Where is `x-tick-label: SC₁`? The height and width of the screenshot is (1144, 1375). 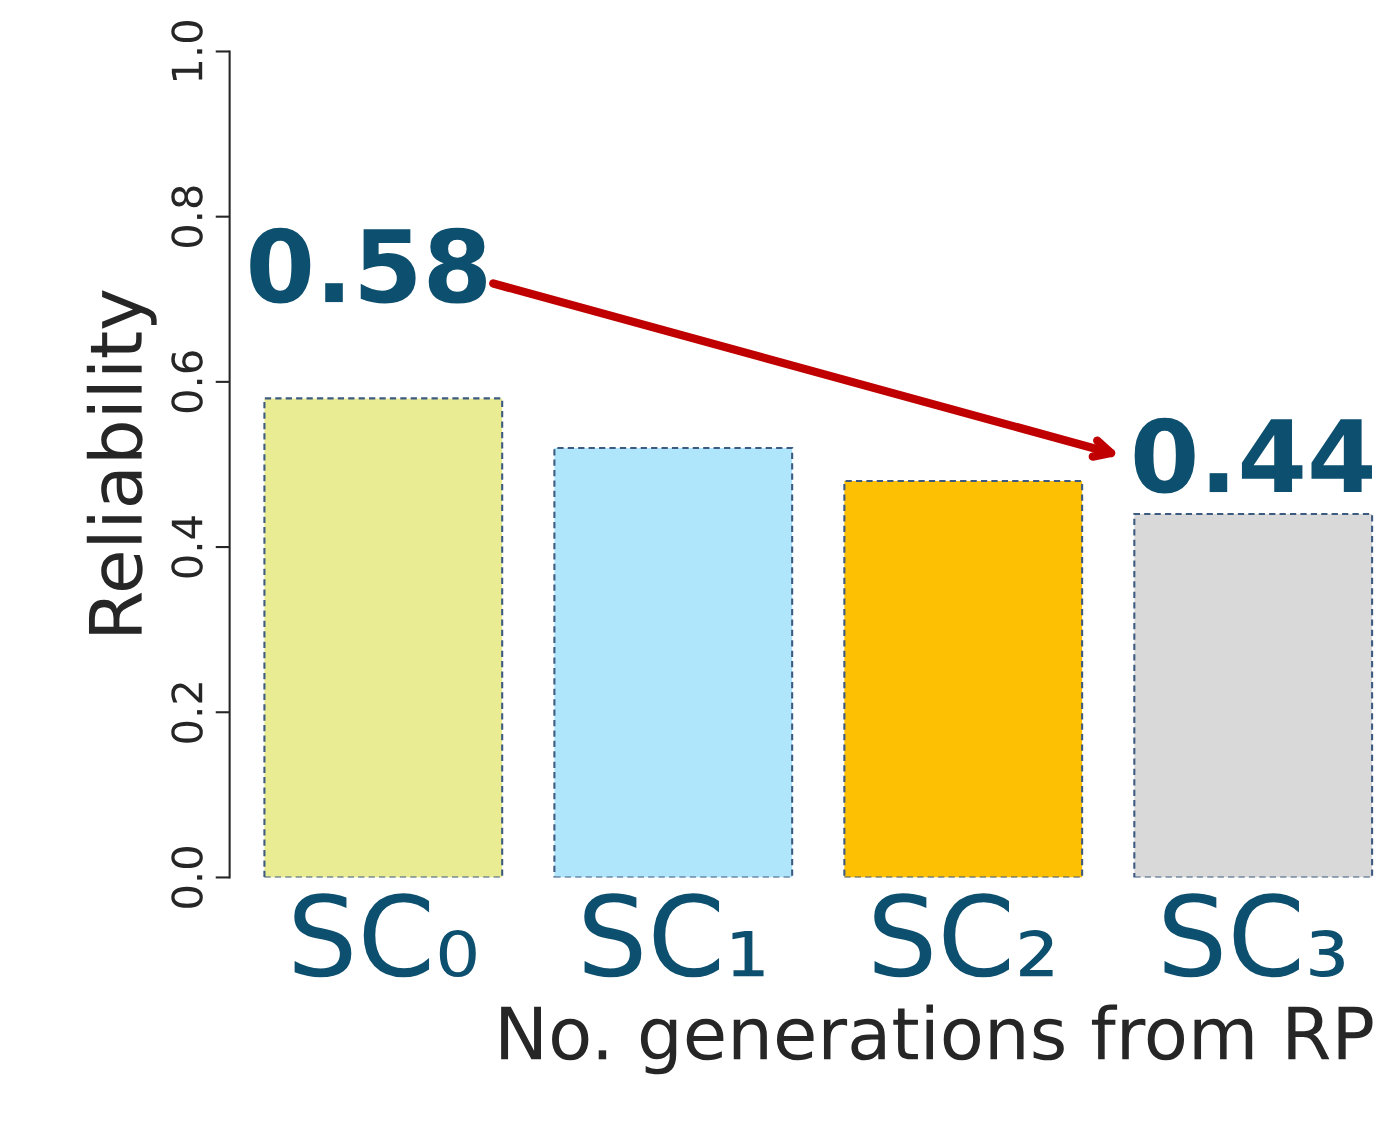 x-tick-label: SC₁ is located at coordinates (674, 935).